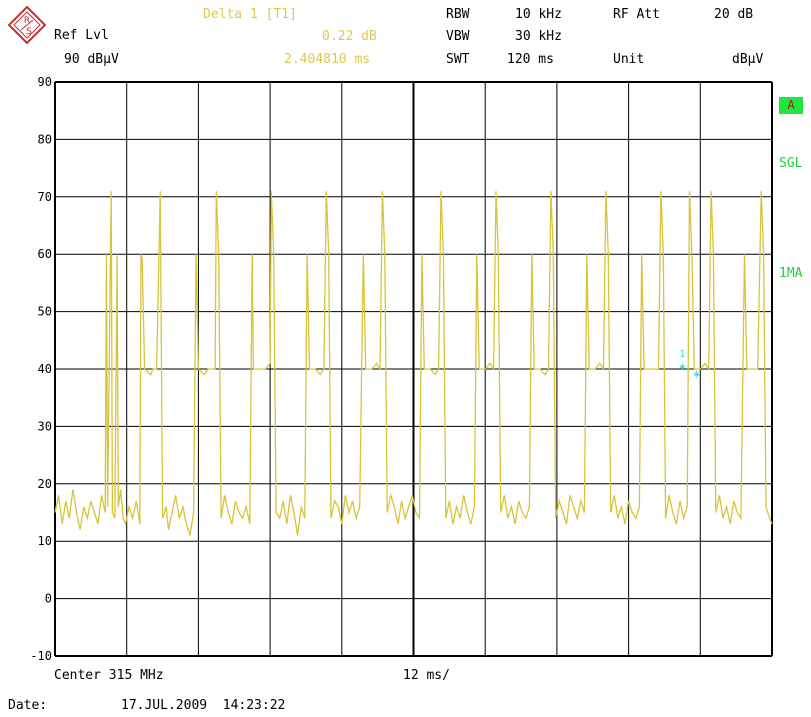 The image size is (811, 717). I want to click on marker-value-time: 2.404810 ms, so click(327, 59).